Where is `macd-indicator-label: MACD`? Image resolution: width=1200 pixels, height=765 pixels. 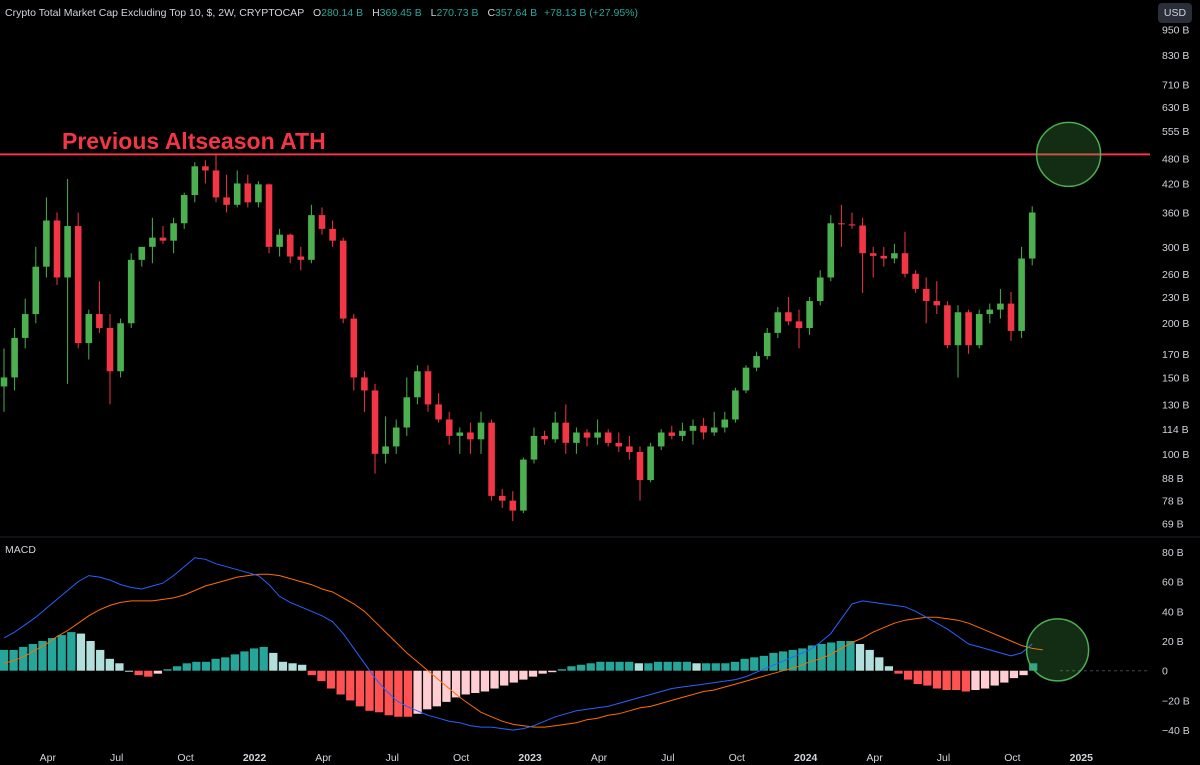
macd-indicator-label: MACD is located at coordinates (20, 550).